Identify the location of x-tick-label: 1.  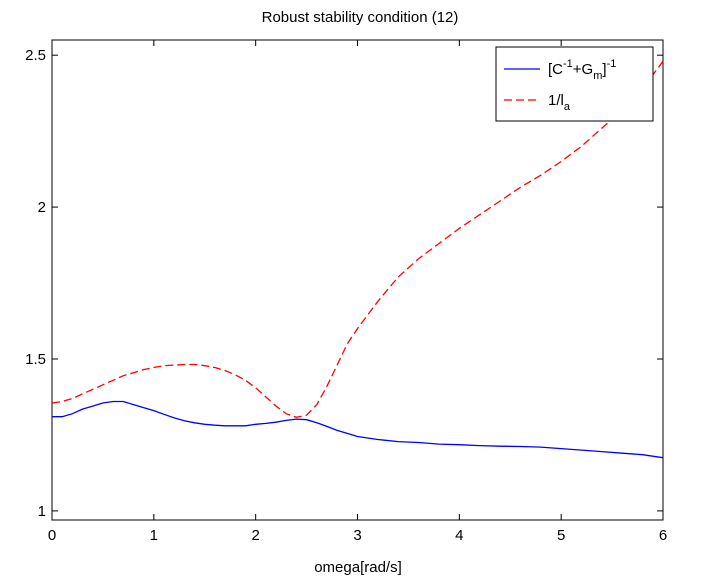
(154, 535).